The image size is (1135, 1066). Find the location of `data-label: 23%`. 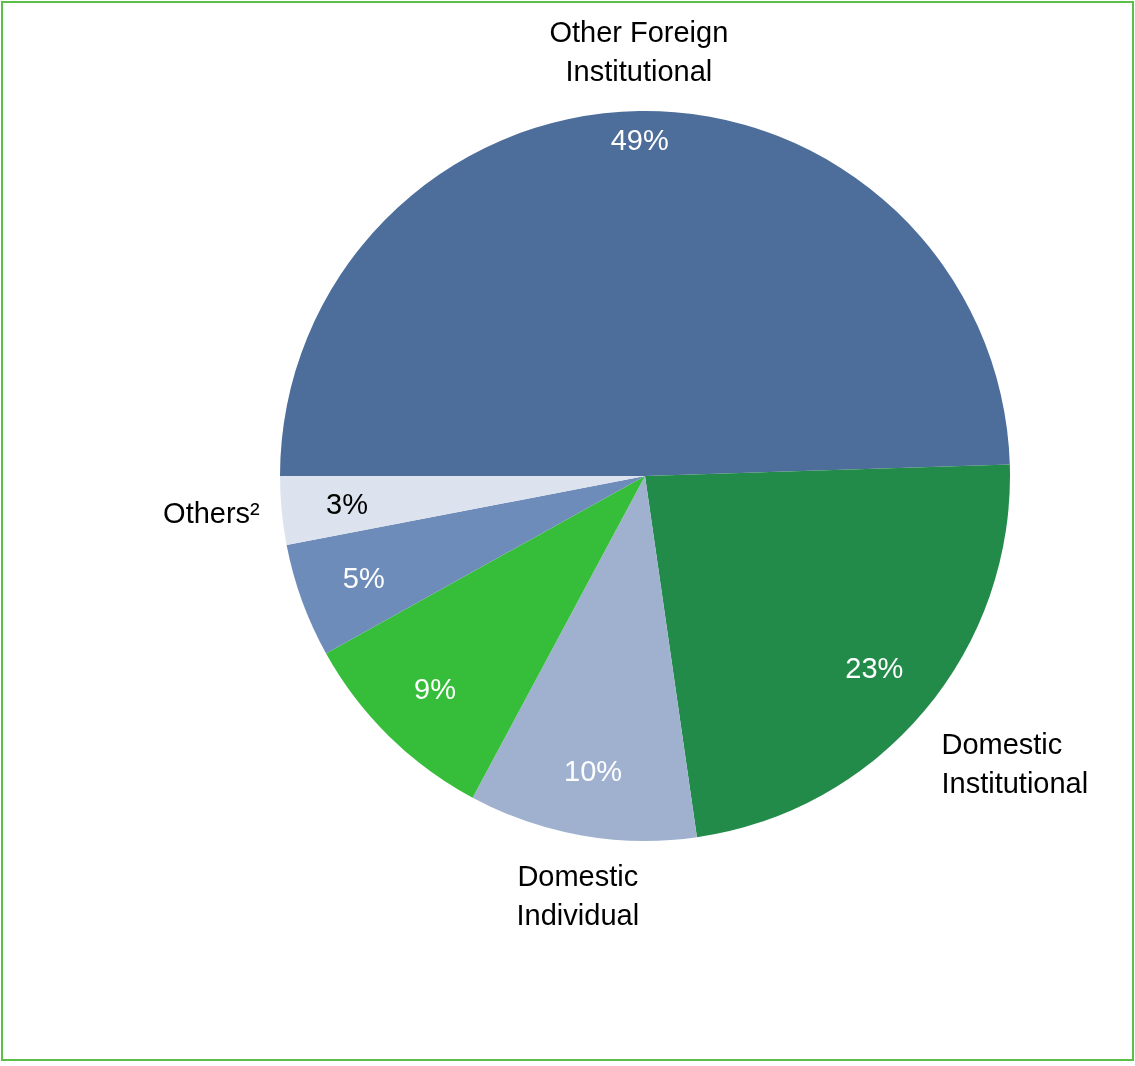

data-label: 23% is located at coordinates (874, 668).